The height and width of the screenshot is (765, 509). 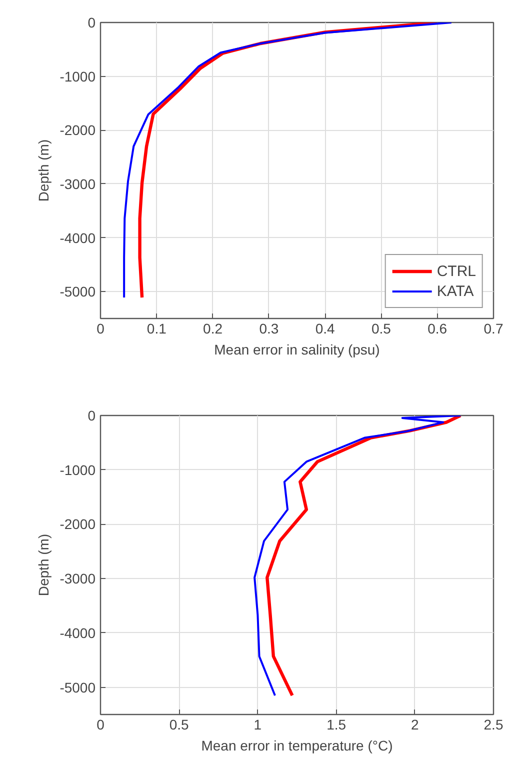 What do you see at coordinates (415, 724) in the screenshot?
I see `x-tick-label: 2` at bounding box center [415, 724].